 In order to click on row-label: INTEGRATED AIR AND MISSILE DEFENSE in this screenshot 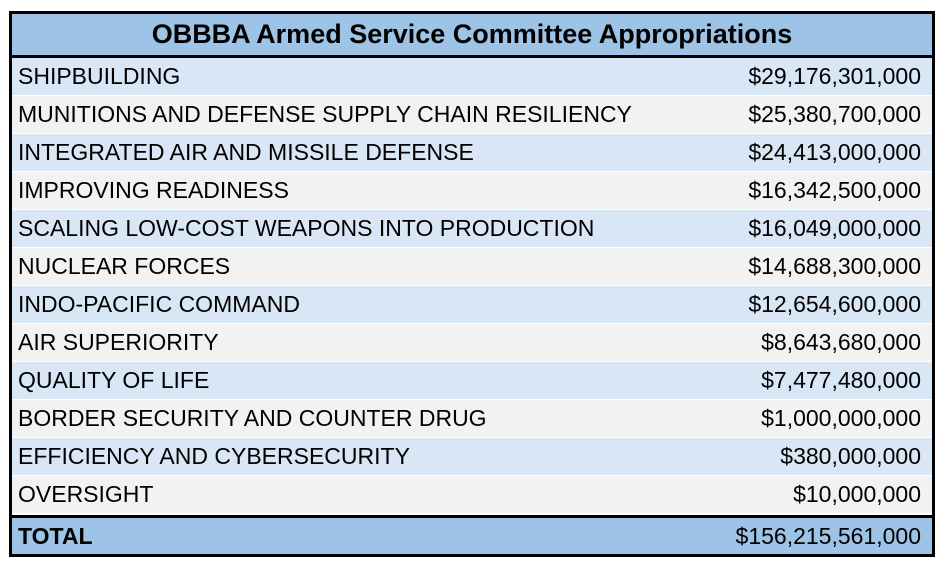, I will do `click(246, 152)`.